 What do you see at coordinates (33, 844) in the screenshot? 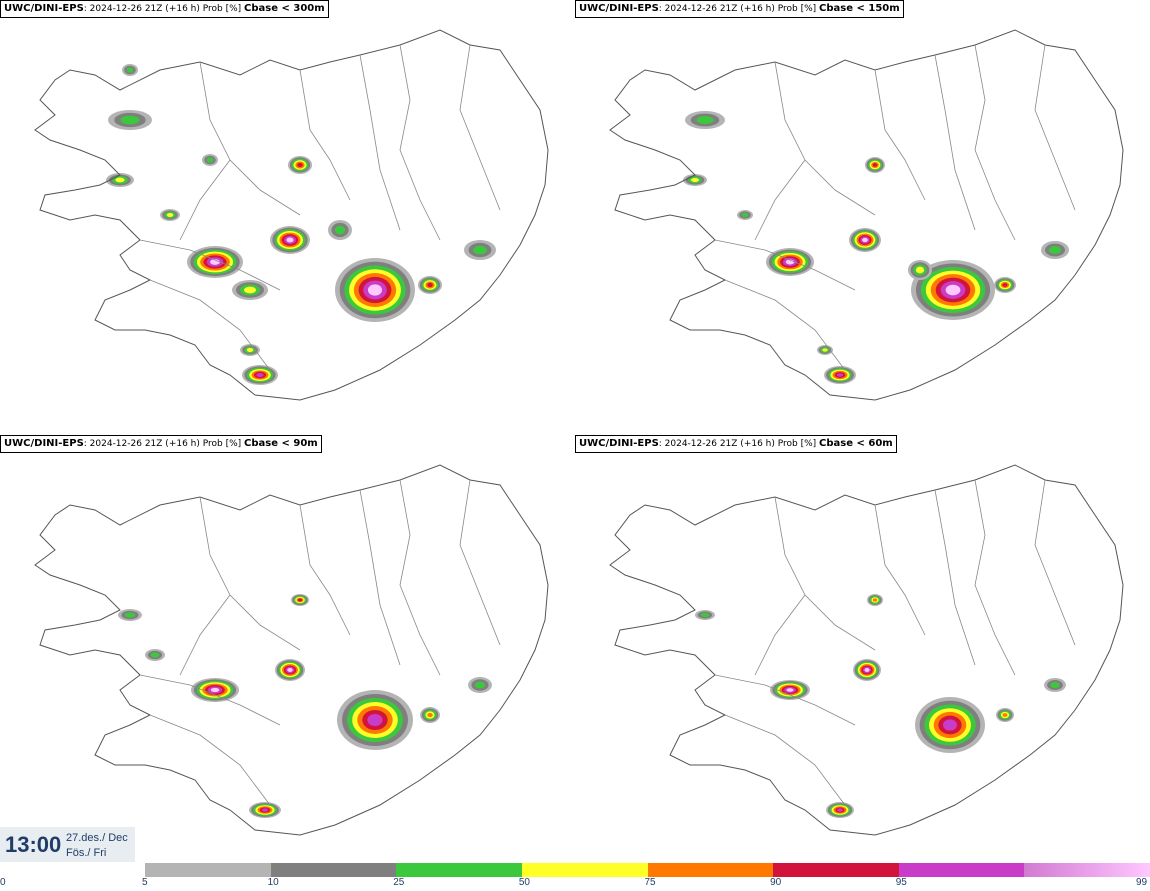
I see `valid-time: 13:00` at bounding box center [33, 844].